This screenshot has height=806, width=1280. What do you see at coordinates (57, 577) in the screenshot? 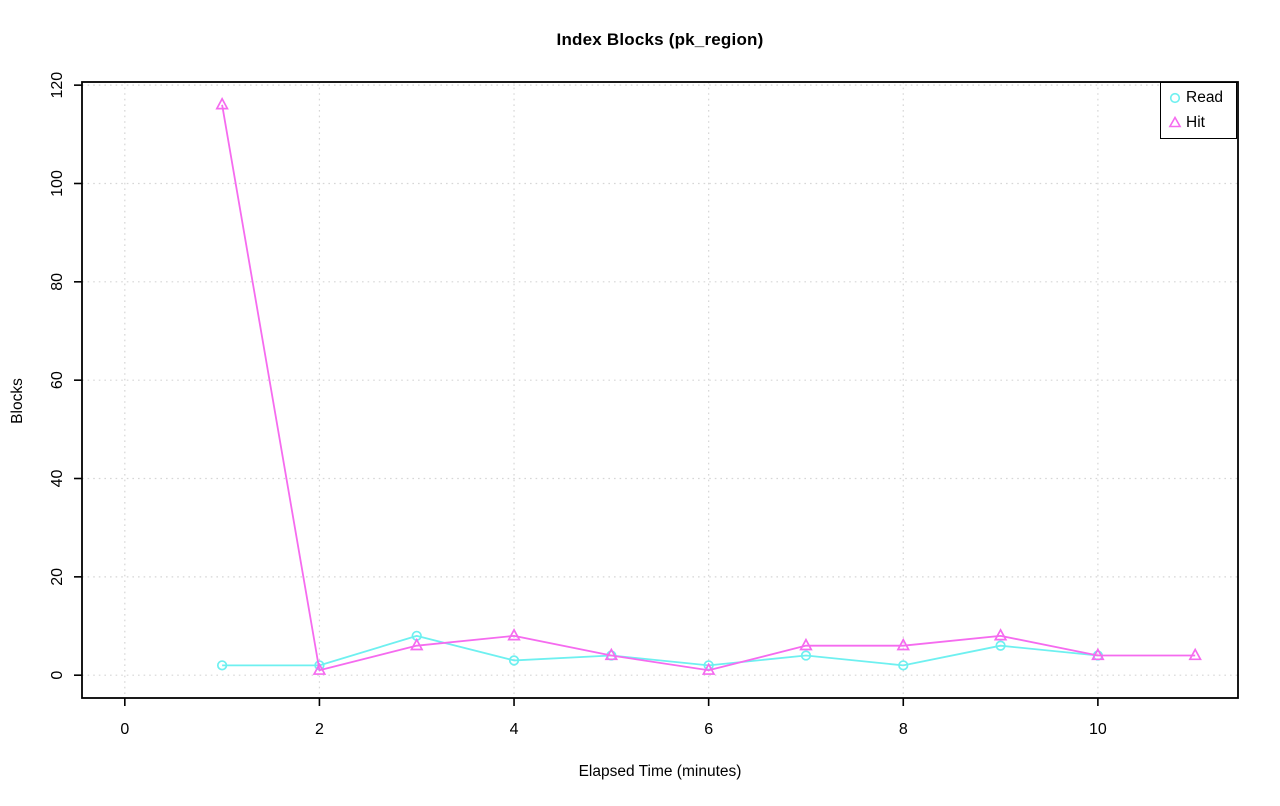
I see `y-tick-label: 20` at bounding box center [57, 577].